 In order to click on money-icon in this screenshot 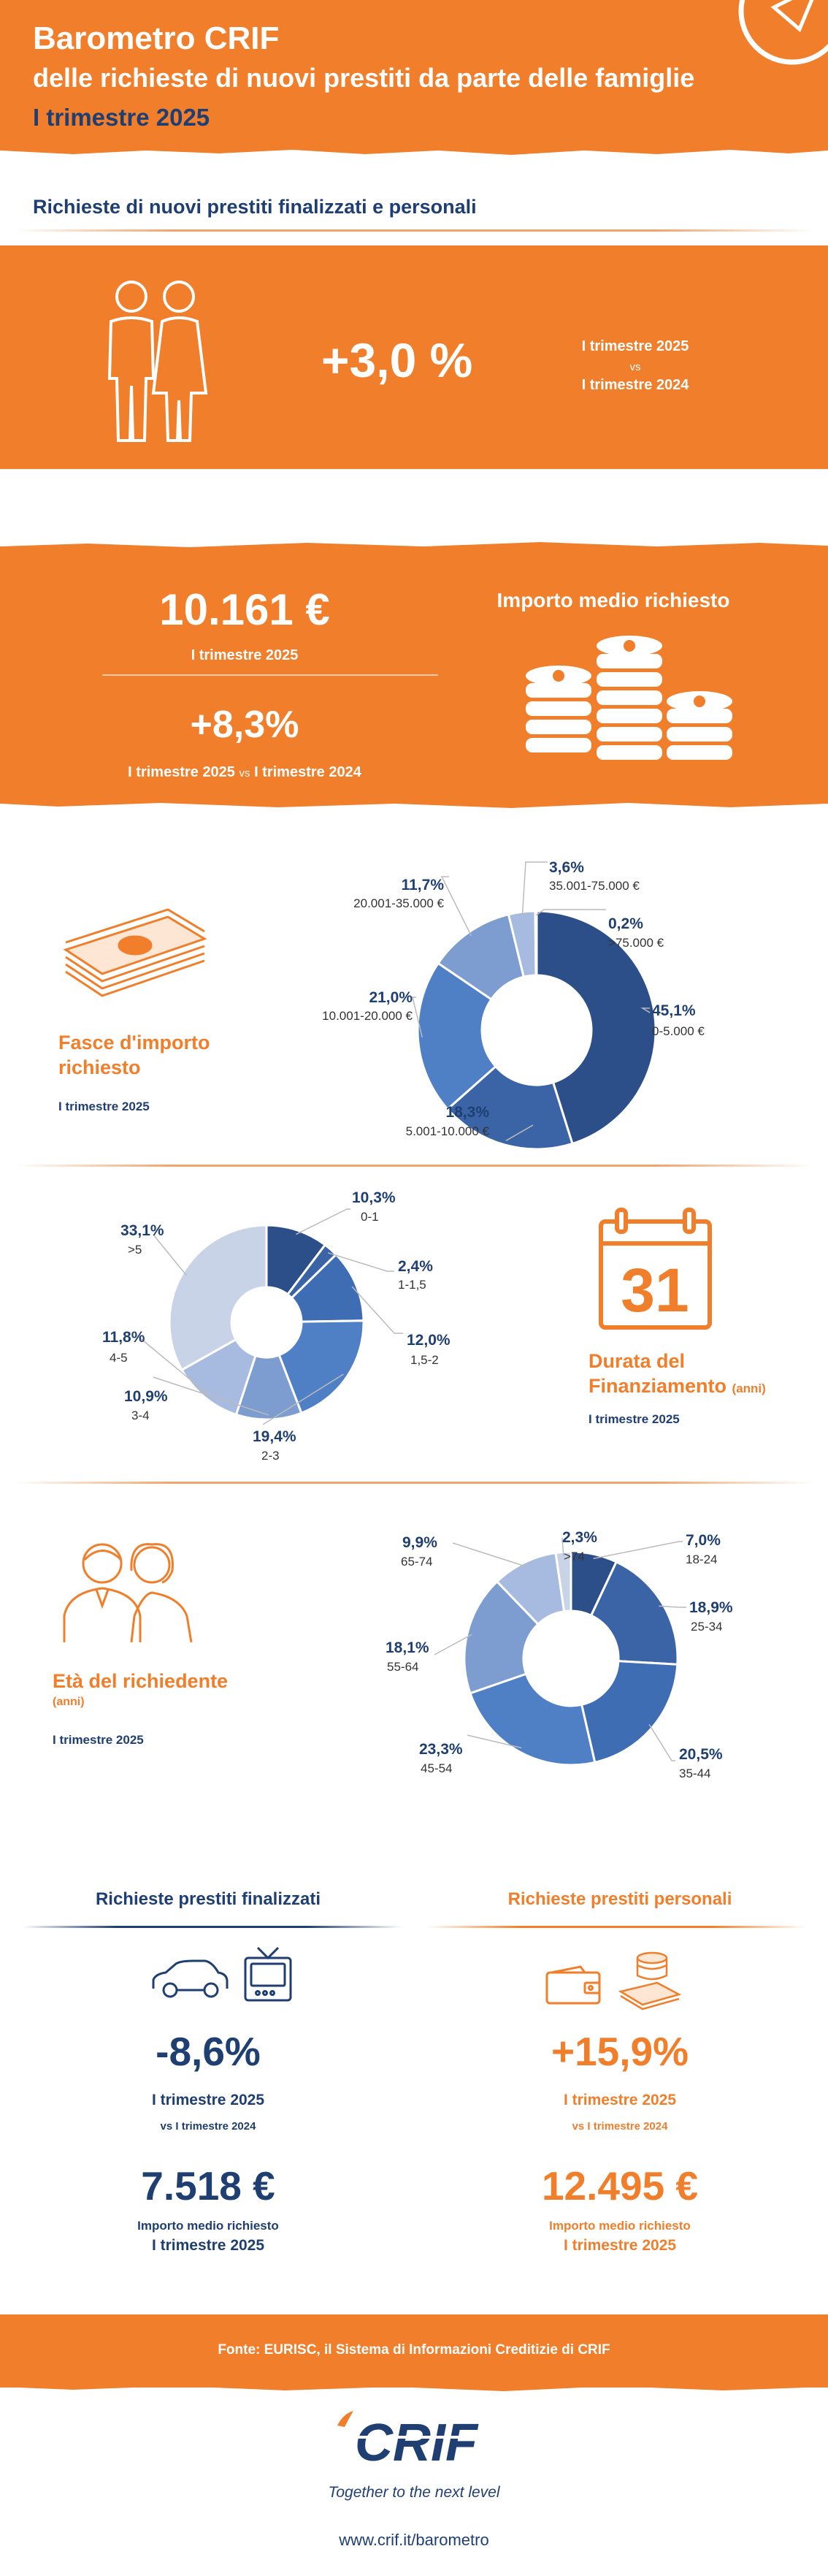, I will do `click(650, 1980)`.